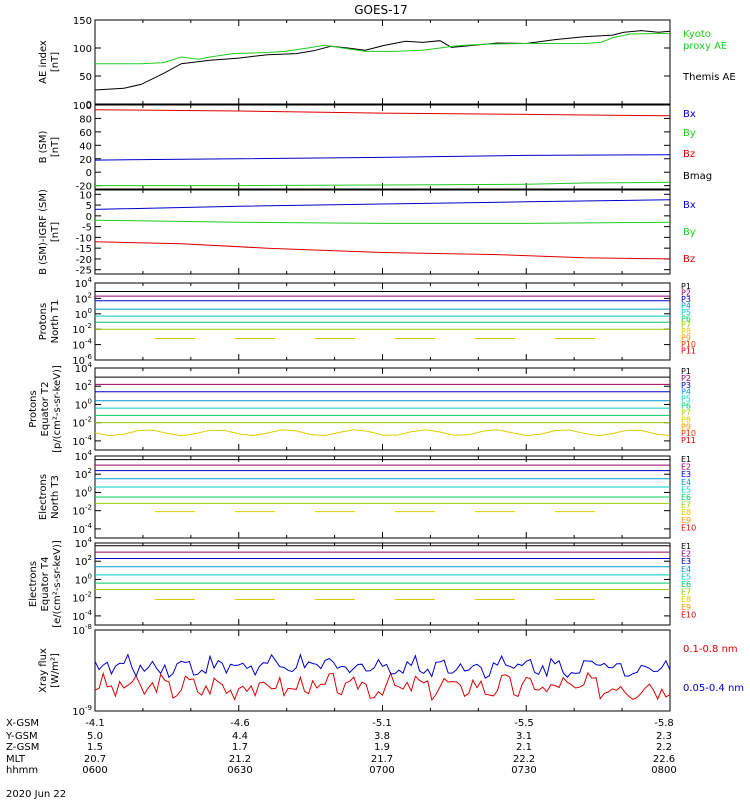 This screenshot has width=750, height=800. I want to click on ephem-value: 5.0, so click(95, 736).